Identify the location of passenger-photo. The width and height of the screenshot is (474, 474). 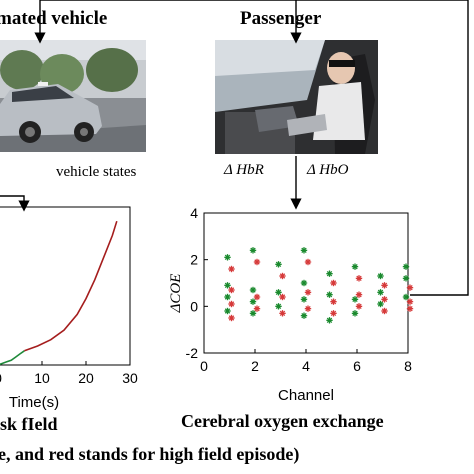
(296, 97).